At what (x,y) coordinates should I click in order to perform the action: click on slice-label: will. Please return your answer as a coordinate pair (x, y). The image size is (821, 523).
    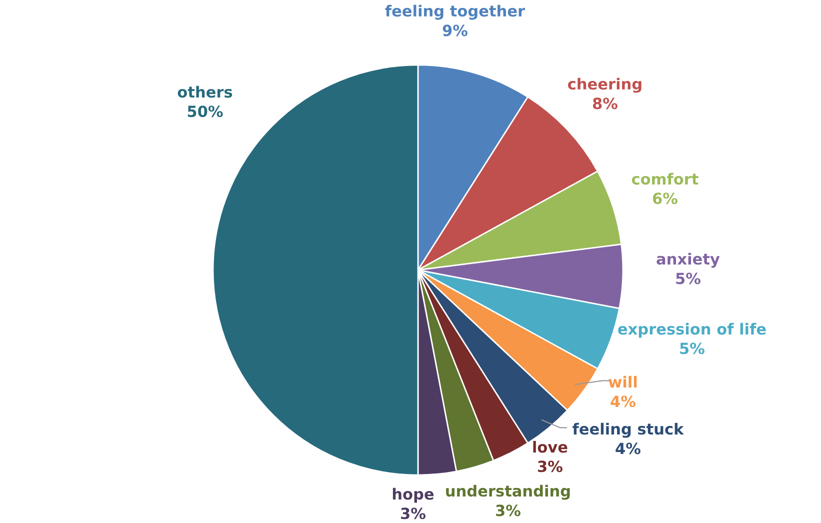
    Looking at the image, I should click on (622, 382).